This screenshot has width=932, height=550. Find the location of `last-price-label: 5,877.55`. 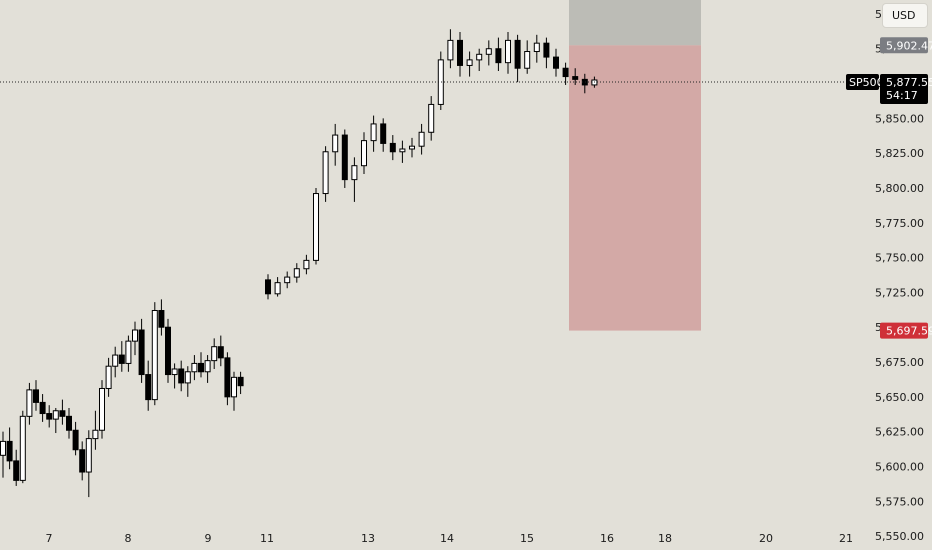

last-price-label: 5,877.55 is located at coordinates (909, 82).